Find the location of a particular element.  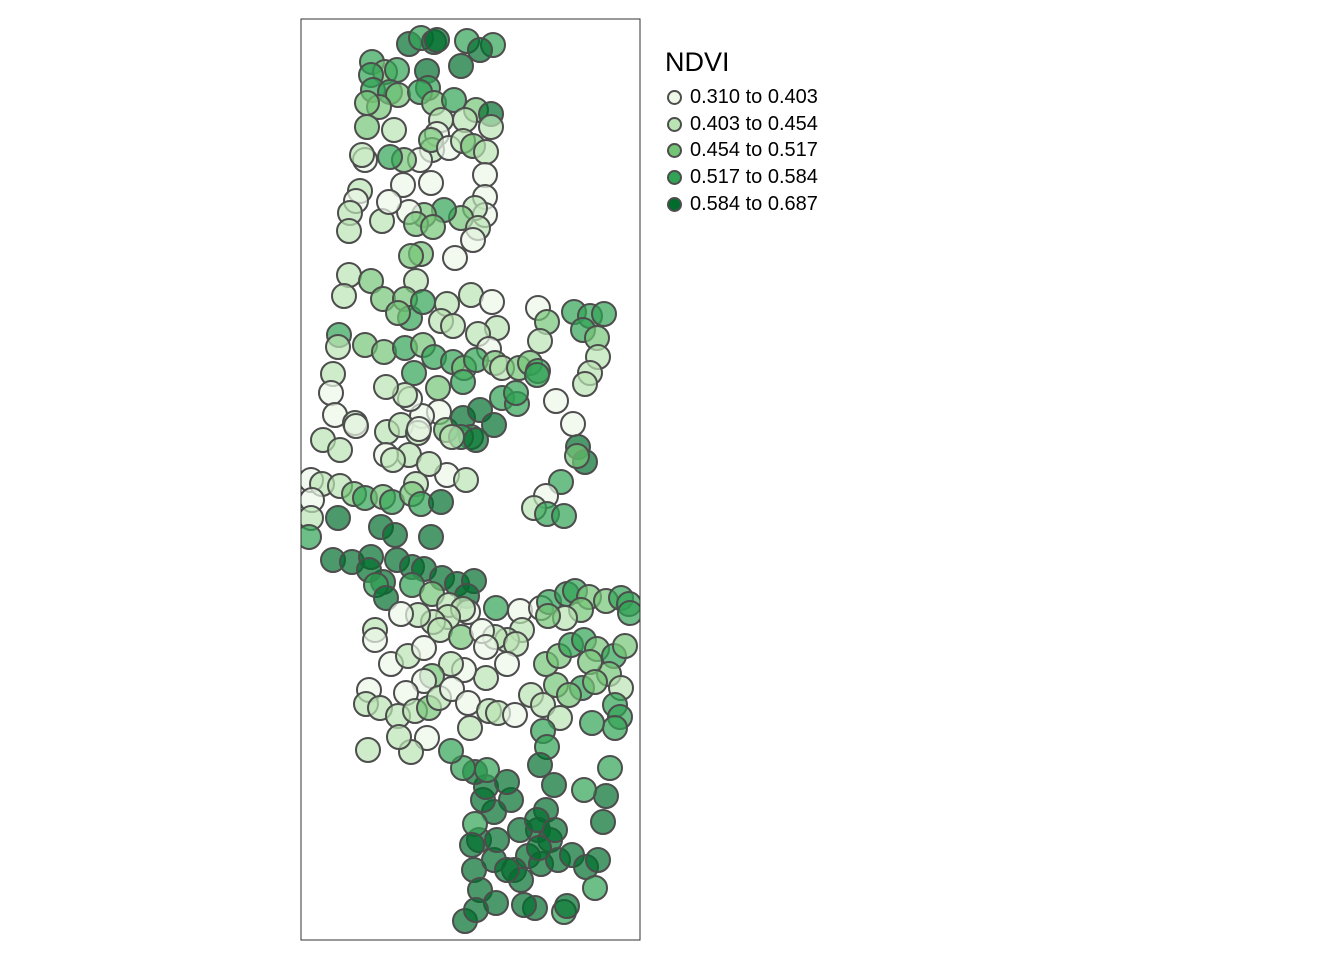

legend-label-4: 0.517 to 0.584 is located at coordinates (754, 177).